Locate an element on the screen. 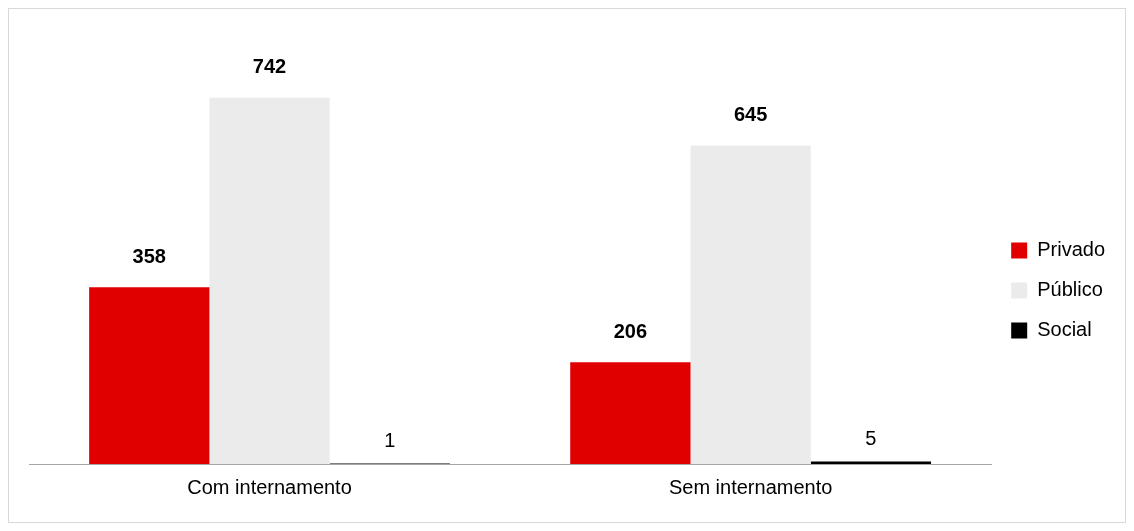 The image size is (1134, 531). data-label: 645 is located at coordinates (750, 114).